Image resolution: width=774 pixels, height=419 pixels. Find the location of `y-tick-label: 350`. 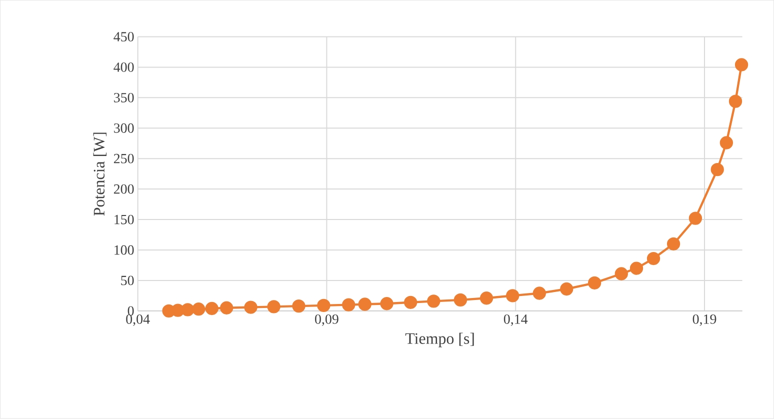

y-tick-label: 350 is located at coordinates (124, 98).